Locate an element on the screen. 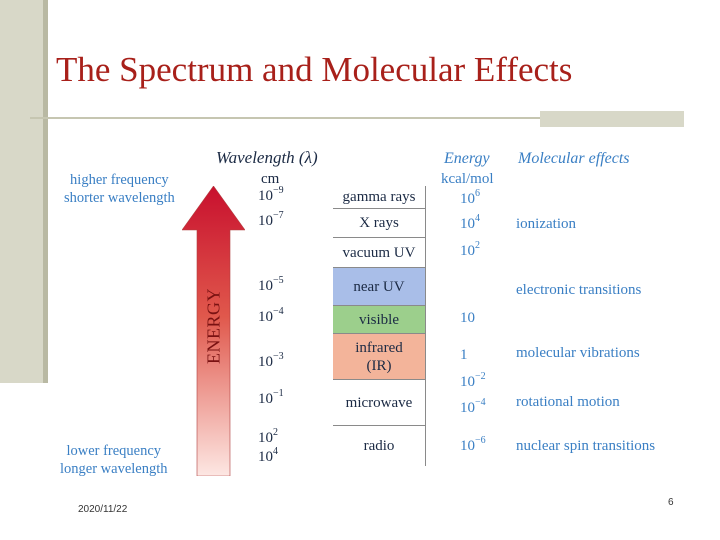 Image resolution: width=720 pixels, height=540 pixels. energy-arrow is located at coordinates (213, 331).